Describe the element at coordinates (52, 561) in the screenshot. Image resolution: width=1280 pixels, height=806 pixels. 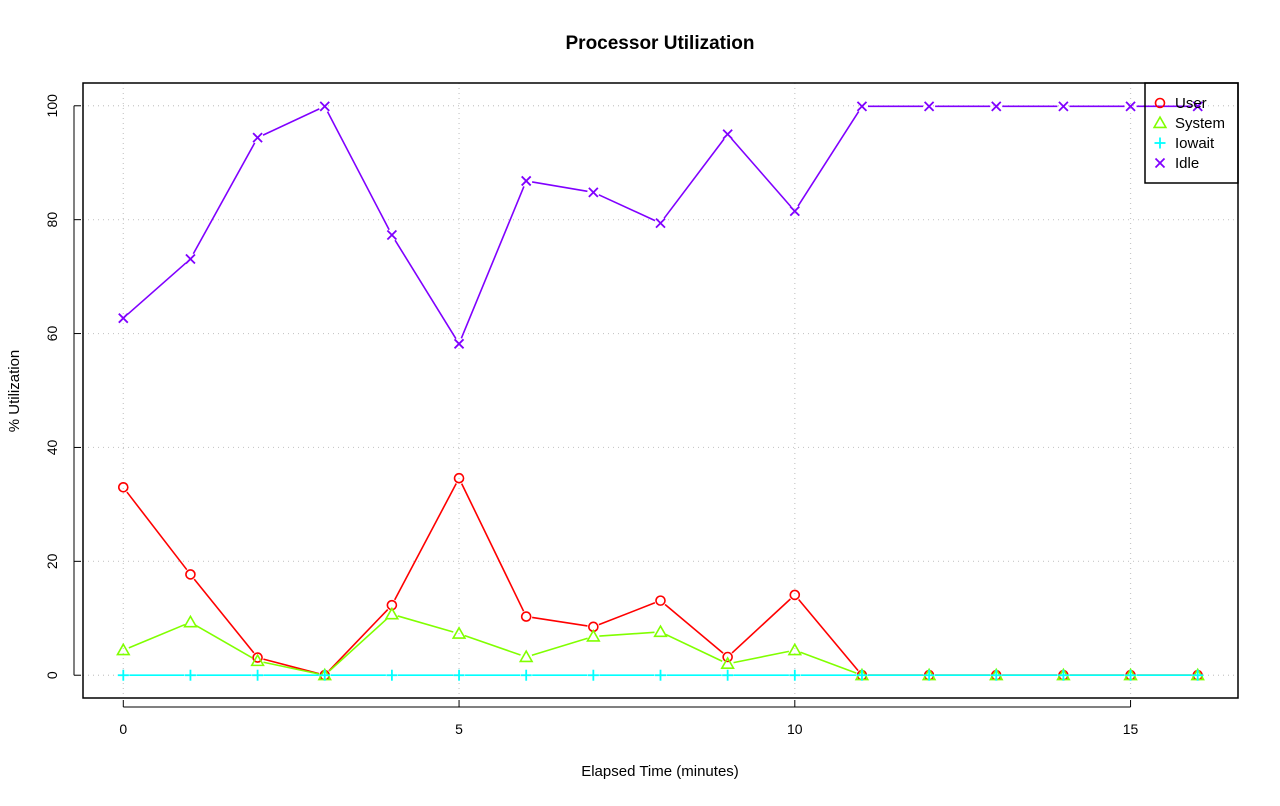
I see `y-tick-label: 20` at that location.